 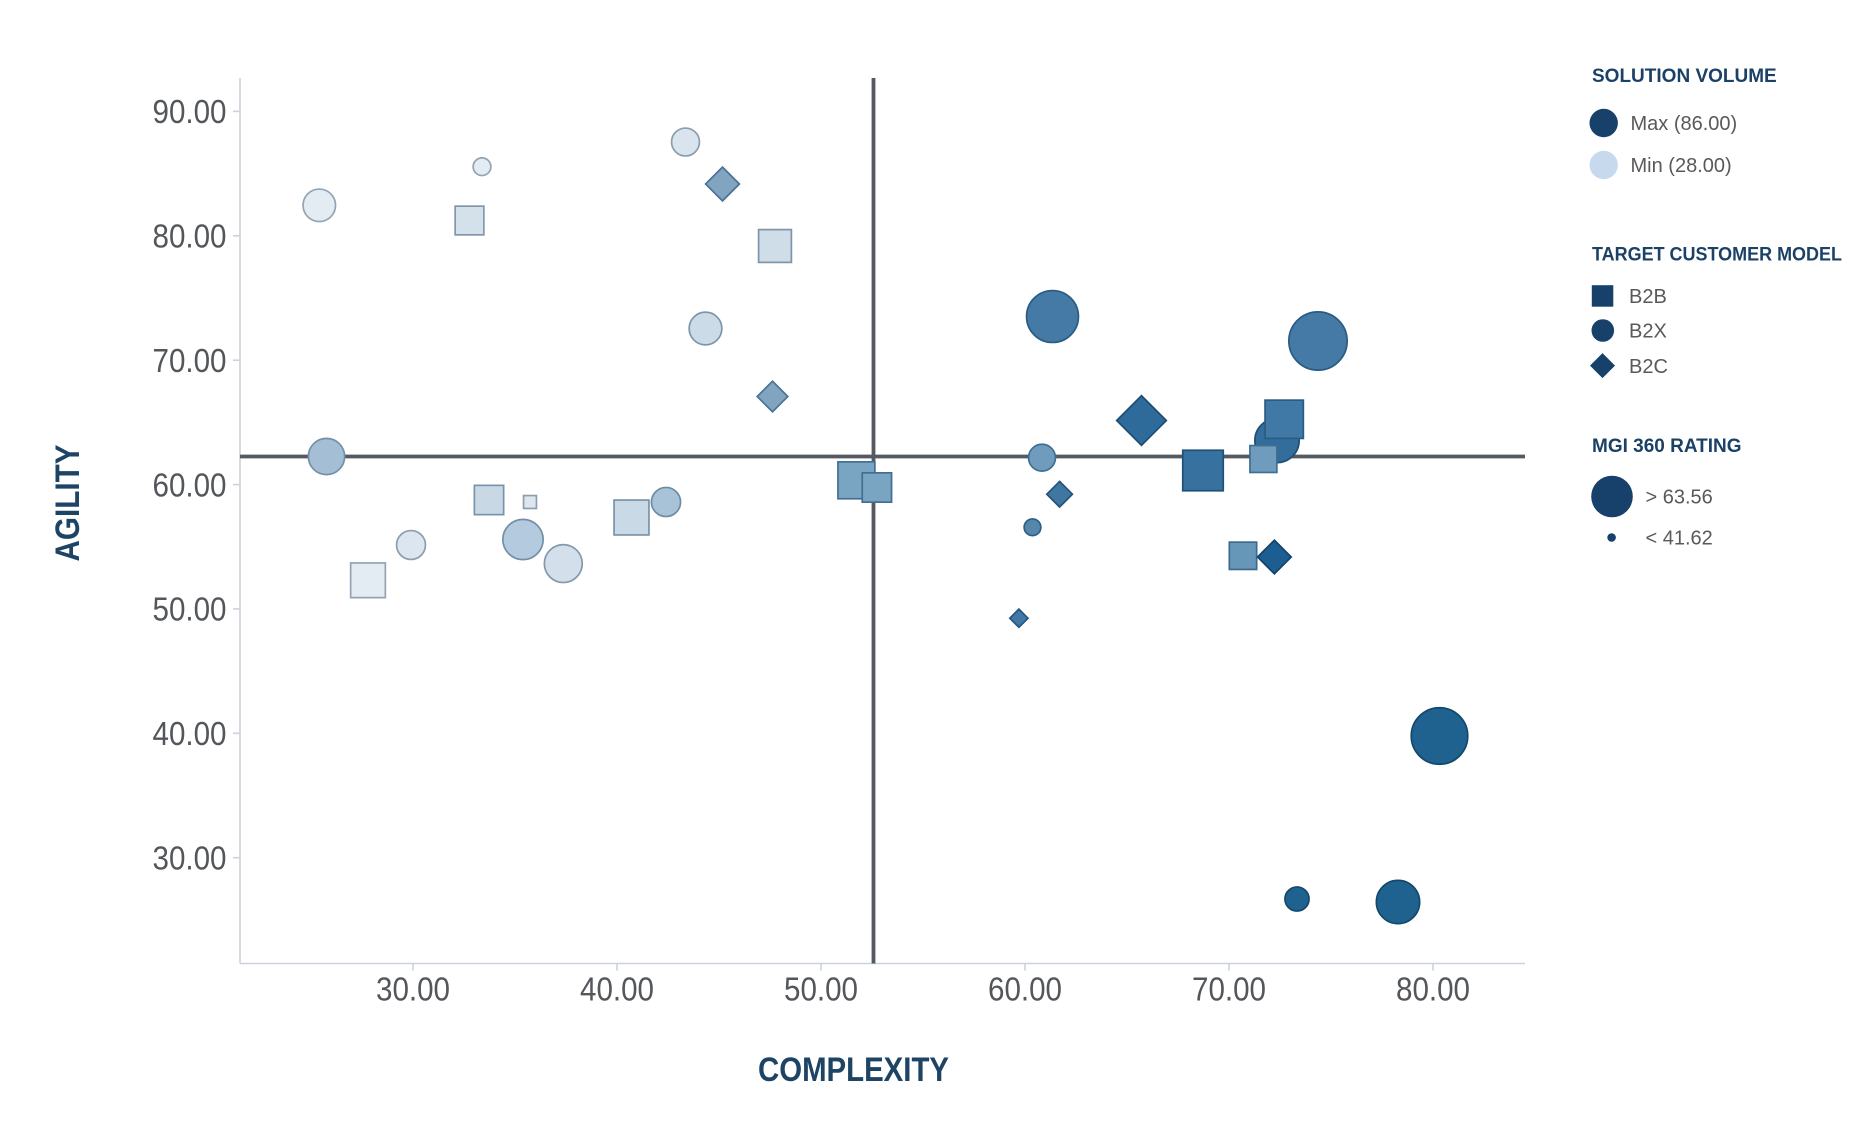 What do you see at coordinates (1717, 255) in the screenshot?
I see `svg-text: TARGET CUSTOMER MODEL` at bounding box center [1717, 255].